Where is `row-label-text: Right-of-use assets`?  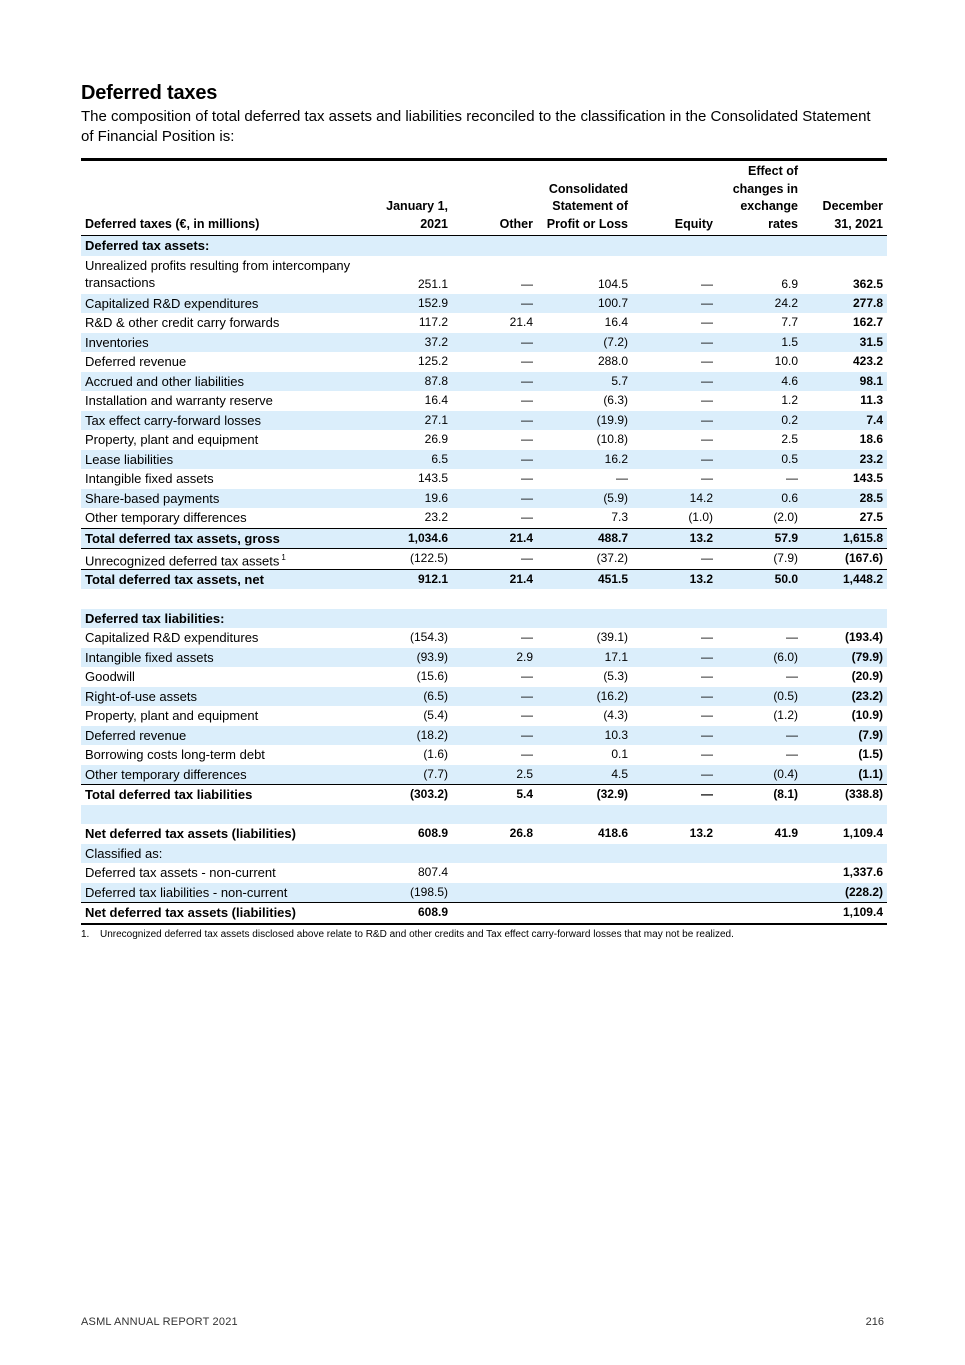 row-label-text: Right-of-use assets is located at coordinates (141, 696).